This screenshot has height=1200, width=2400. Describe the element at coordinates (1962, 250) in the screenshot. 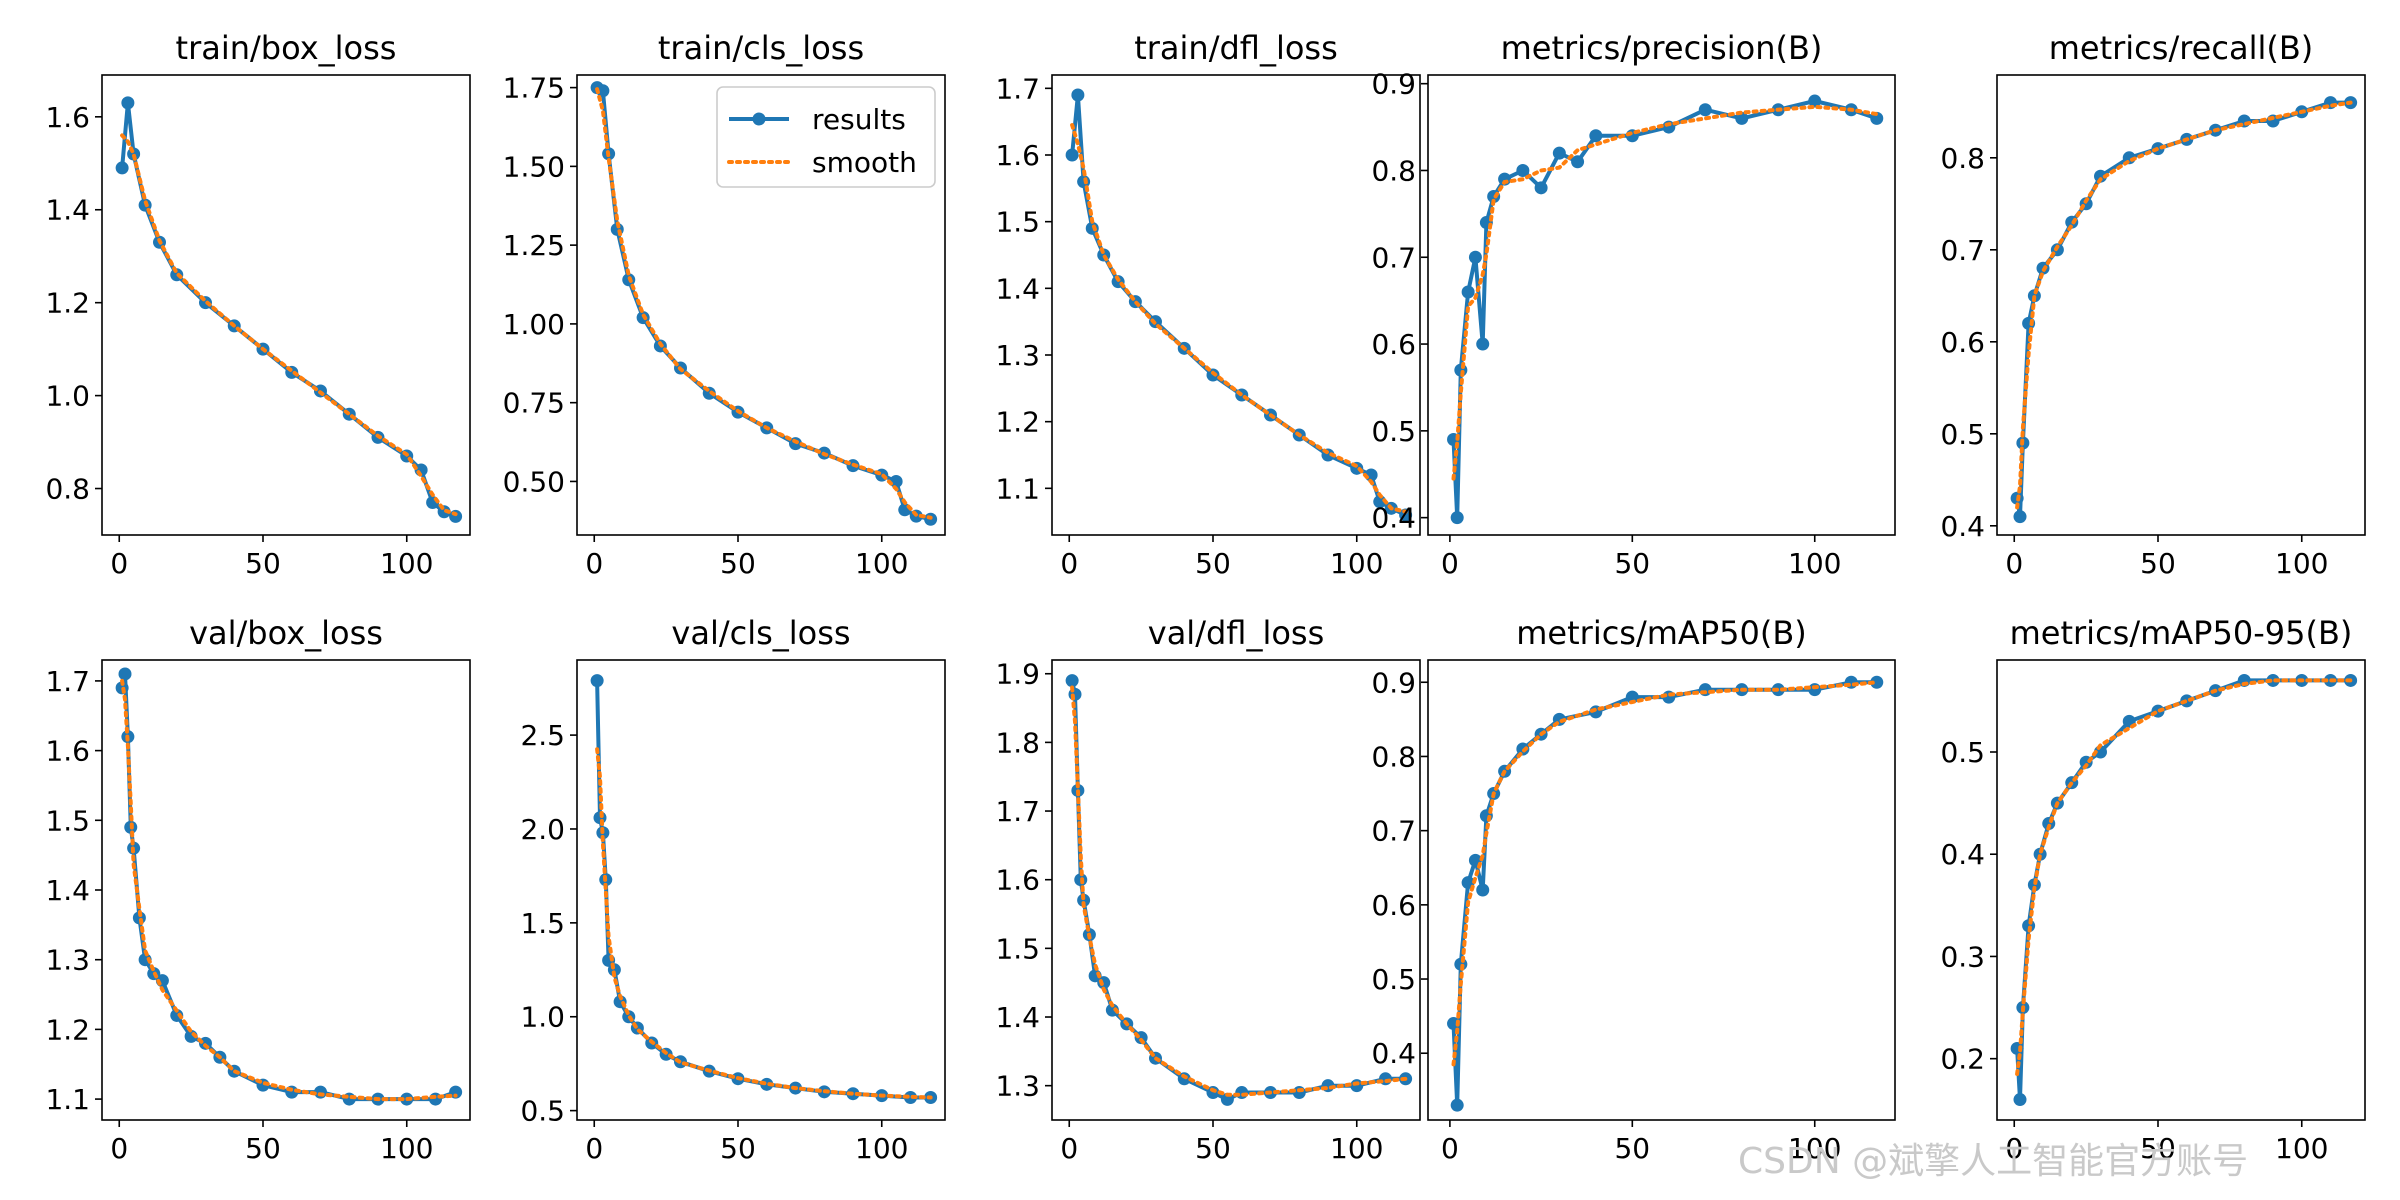

I see `y-tick-label: 0.7` at that location.